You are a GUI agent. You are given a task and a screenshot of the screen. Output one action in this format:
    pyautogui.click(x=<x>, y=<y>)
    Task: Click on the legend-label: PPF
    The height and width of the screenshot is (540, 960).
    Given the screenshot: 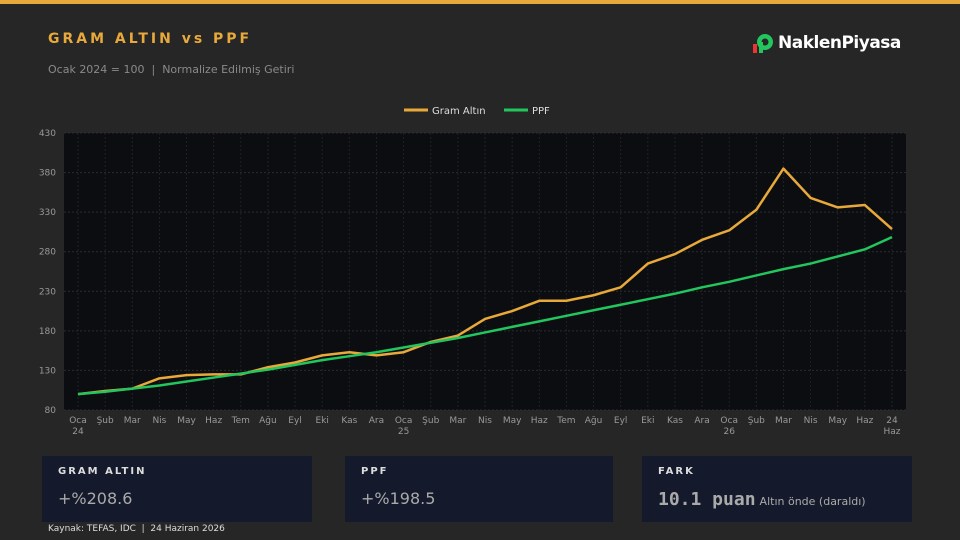 What is the action you would take?
    pyautogui.click(x=541, y=111)
    